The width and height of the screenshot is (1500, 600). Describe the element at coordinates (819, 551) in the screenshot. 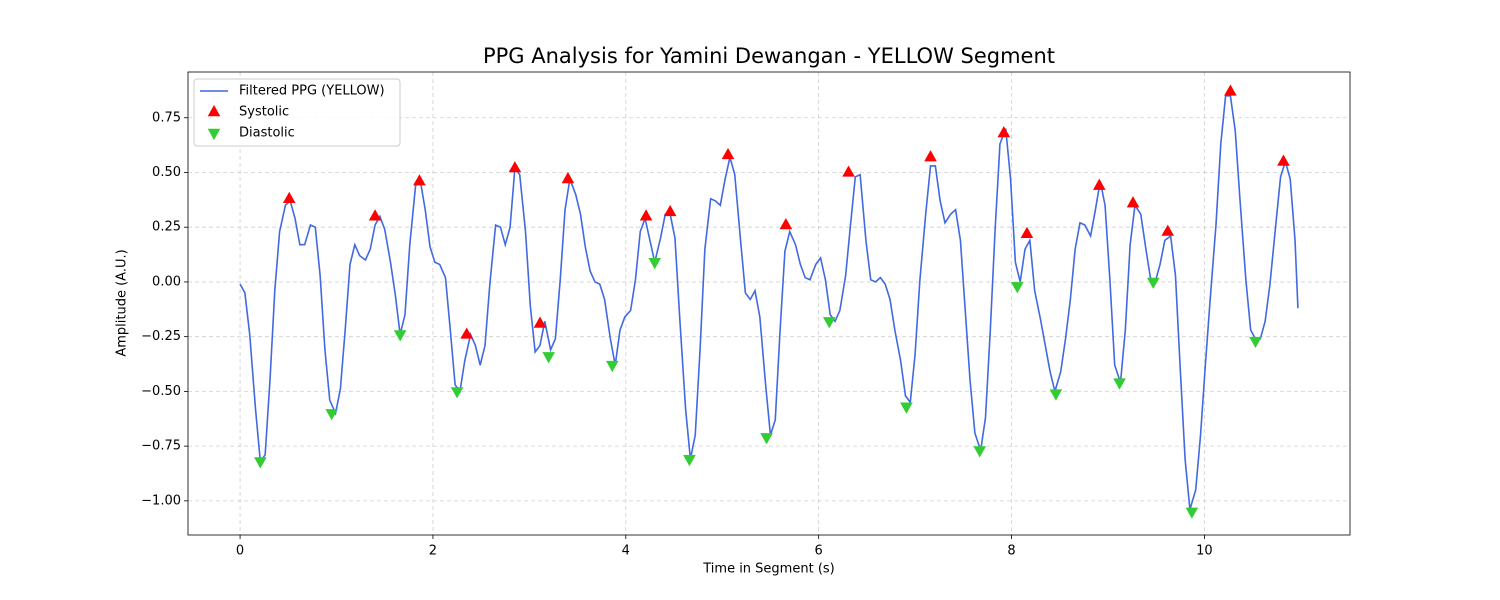

I see `x-tick-label: 6` at that location.